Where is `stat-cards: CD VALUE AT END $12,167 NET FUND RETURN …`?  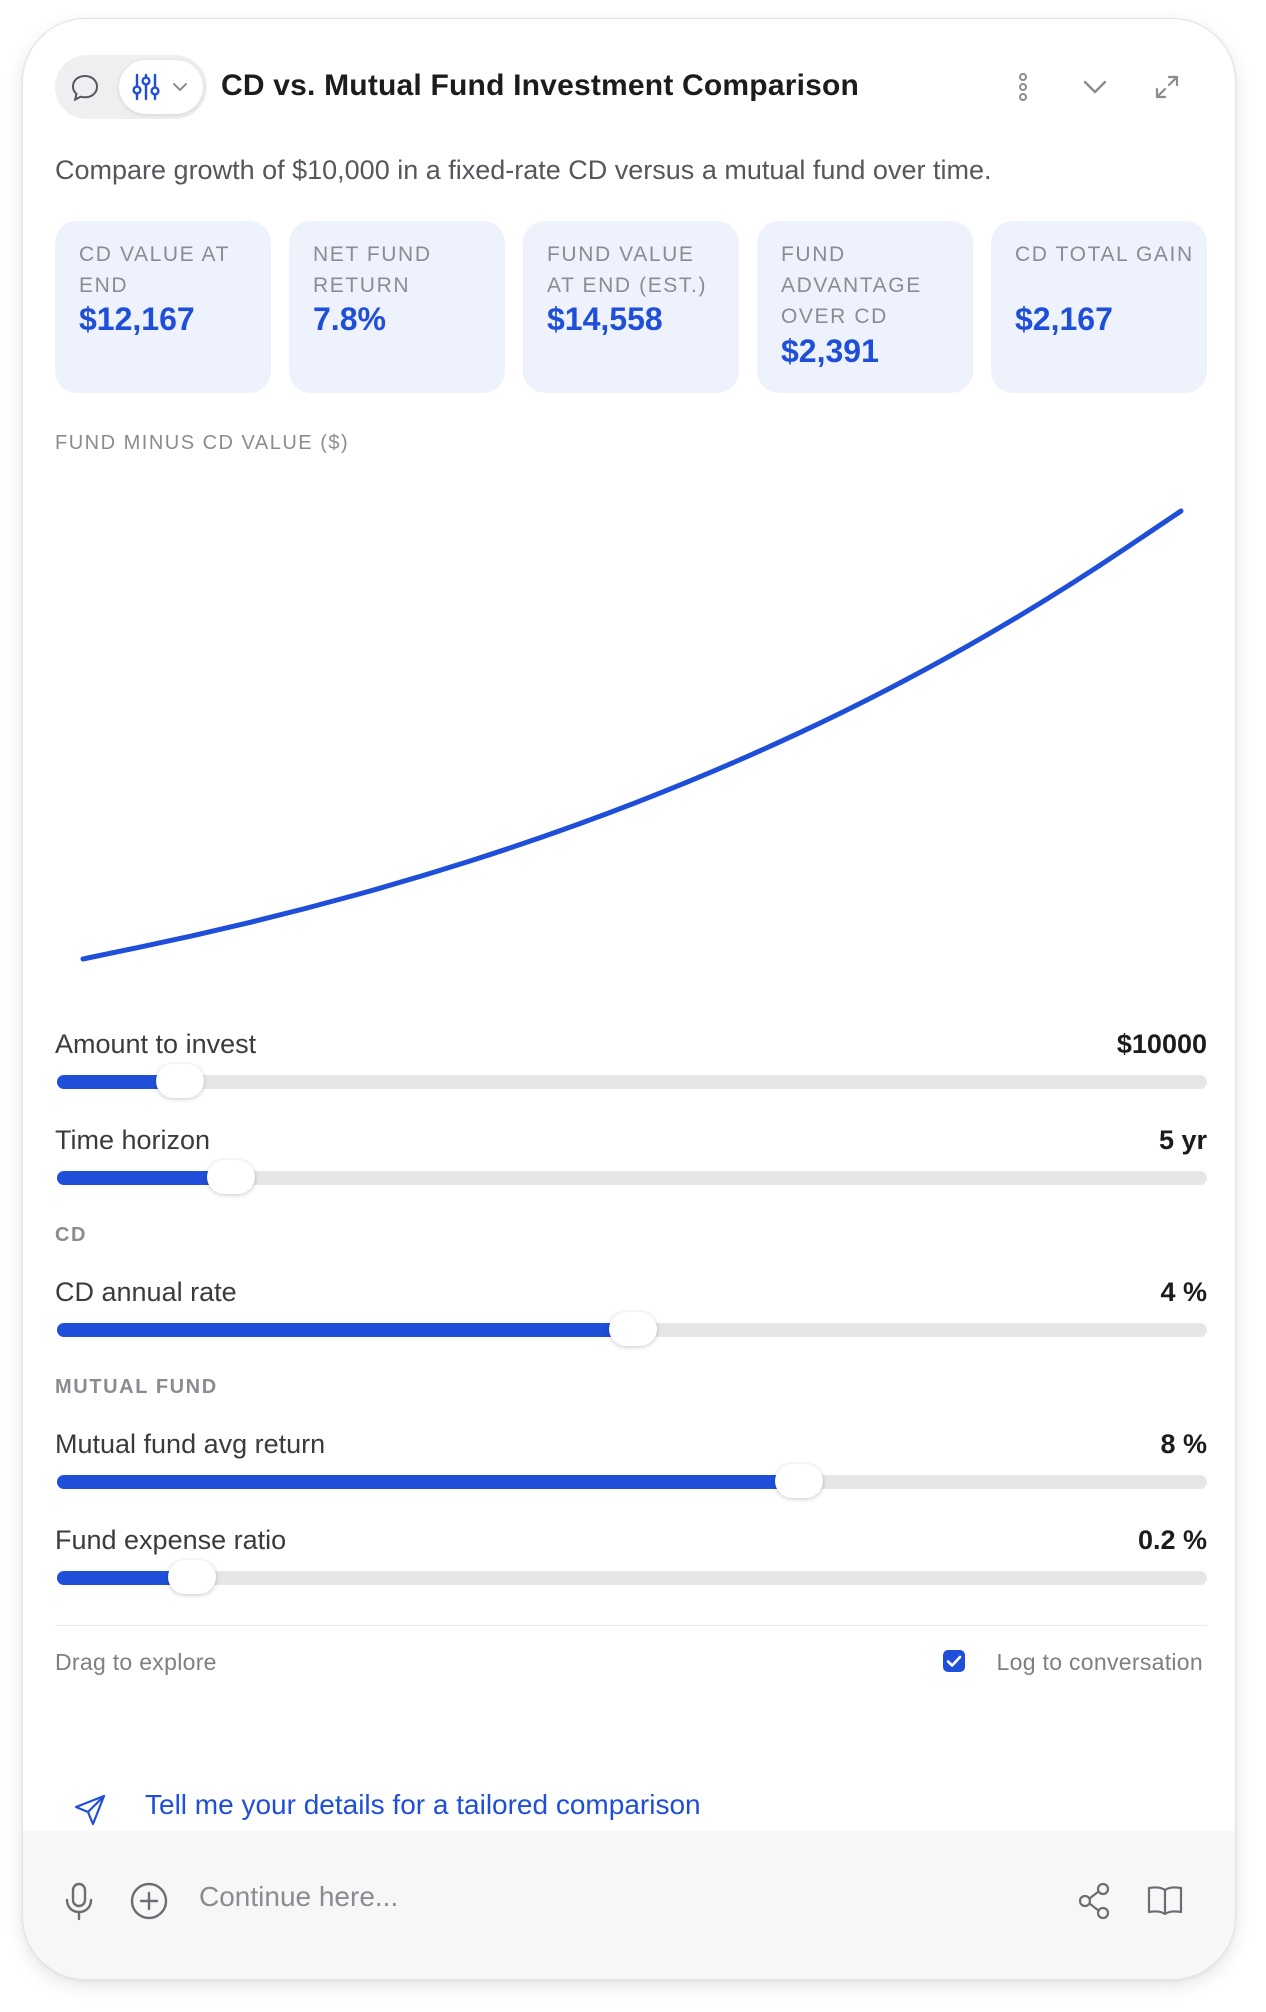 stat-cards: CD VALUE AT END $12,167 NET FUND RETURN … is located at coordinates (631, 307).